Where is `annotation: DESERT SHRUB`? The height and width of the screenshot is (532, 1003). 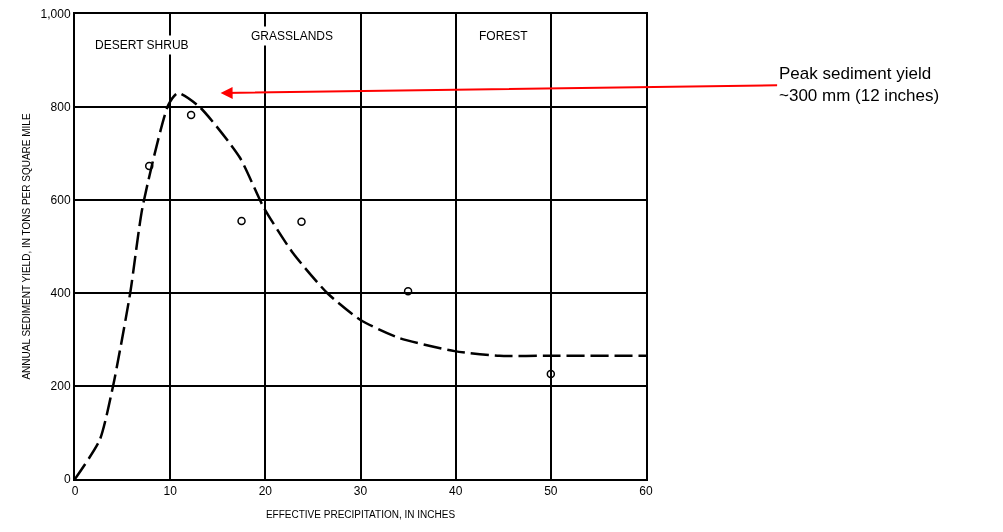 annotation: DESERT SHRUB is located at coordinates (142, 45).